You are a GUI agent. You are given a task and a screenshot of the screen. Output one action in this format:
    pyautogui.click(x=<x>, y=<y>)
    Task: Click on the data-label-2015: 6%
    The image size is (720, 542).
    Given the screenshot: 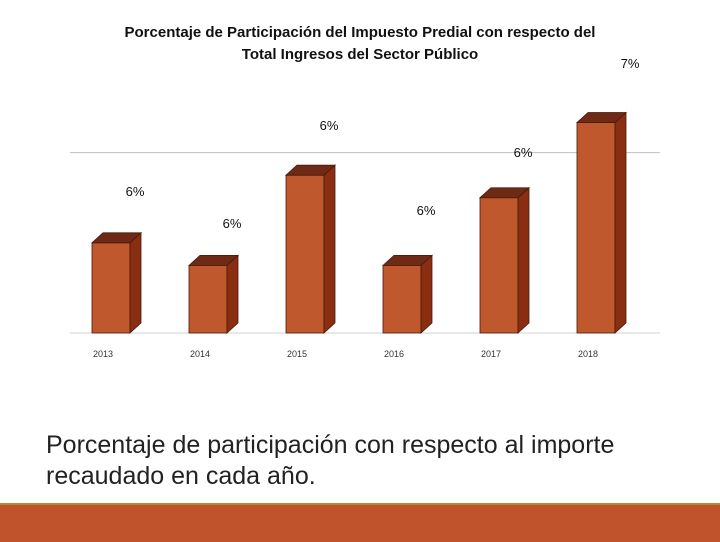 What is the action you would take?
    pyautogui.click(x=329, y=125)
    